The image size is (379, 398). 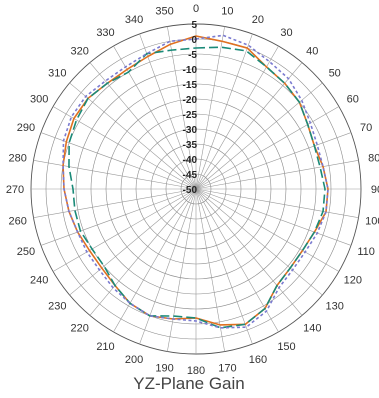 I want to click on angle-tick-label: 330, so click(x=105, y=33).